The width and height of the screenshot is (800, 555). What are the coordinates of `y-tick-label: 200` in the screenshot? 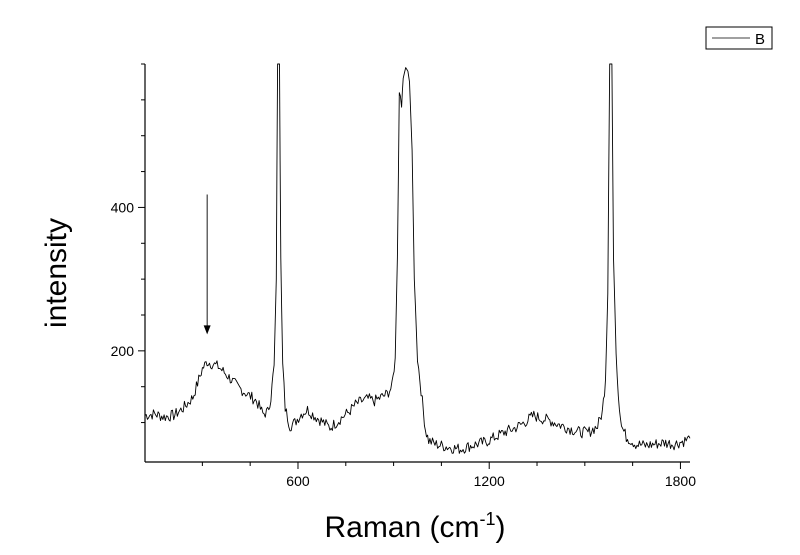 It's located at (123, 351).